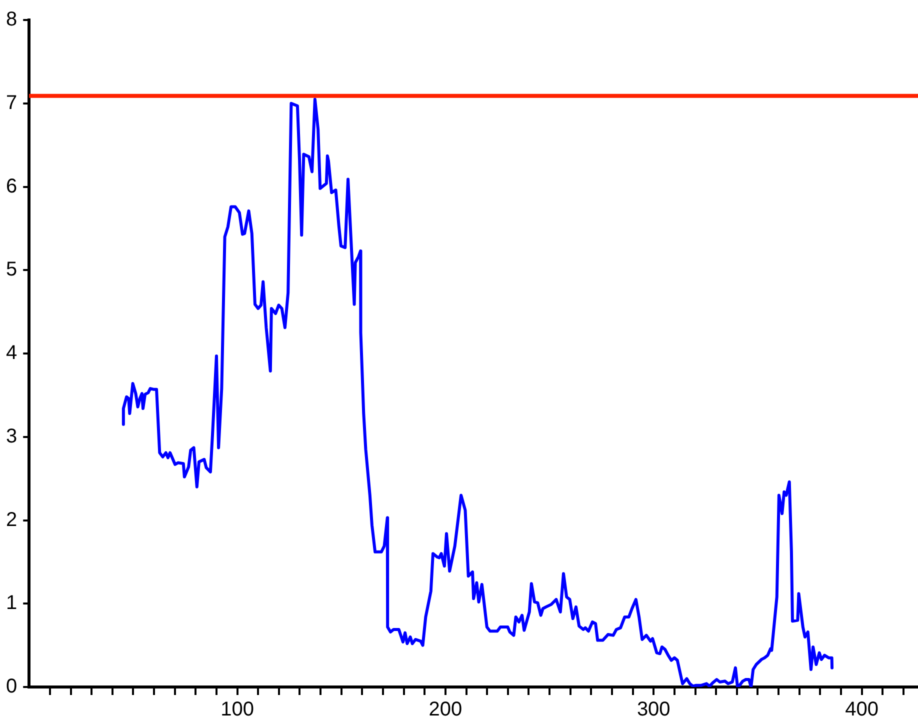 The height and width of the screenshot is (725, 918). What do you see at coordinates (12, 103) in the screenshot?
I see `y-tick-label: 7` at bounding box center [12, 103].